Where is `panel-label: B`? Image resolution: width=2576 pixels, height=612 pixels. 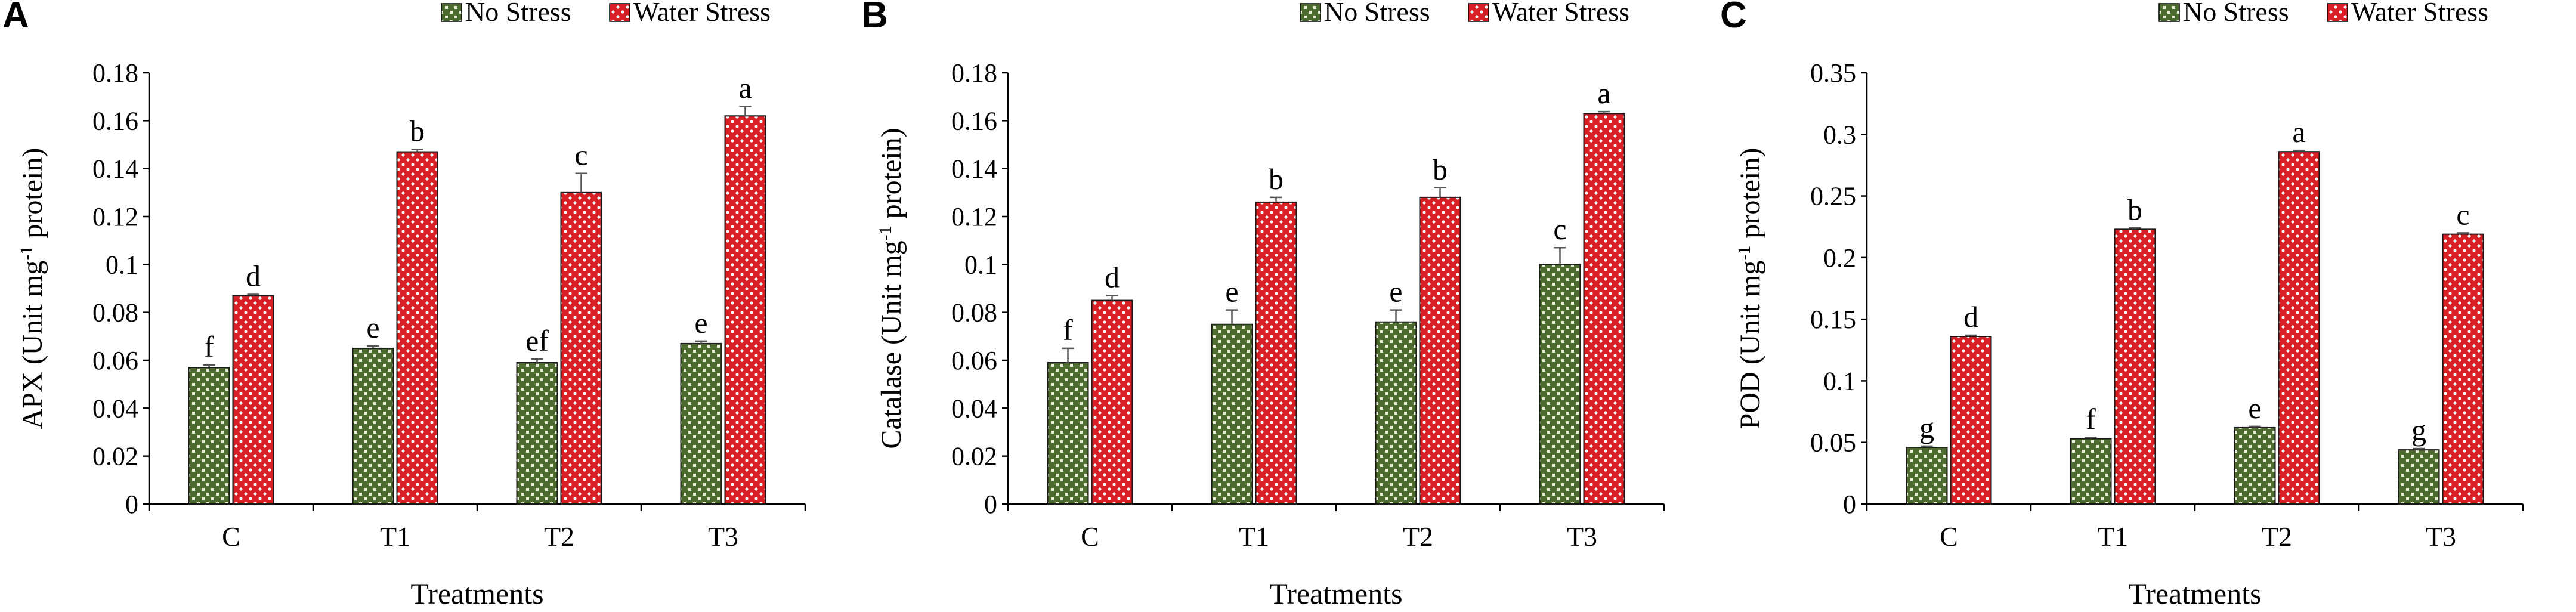
panel-label: B is located at coordinates (874, 18).